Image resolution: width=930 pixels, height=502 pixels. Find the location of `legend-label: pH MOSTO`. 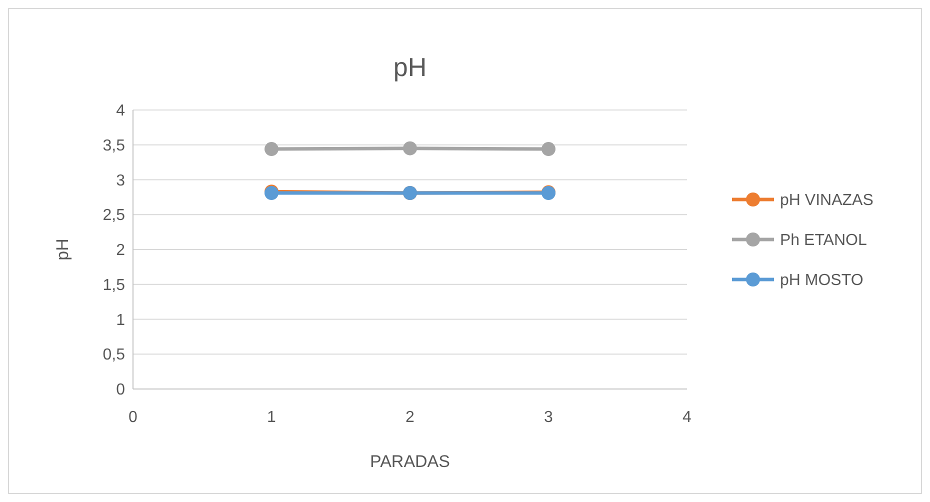

legend-label: pH MOSTO is located at coordinates (822, 281).